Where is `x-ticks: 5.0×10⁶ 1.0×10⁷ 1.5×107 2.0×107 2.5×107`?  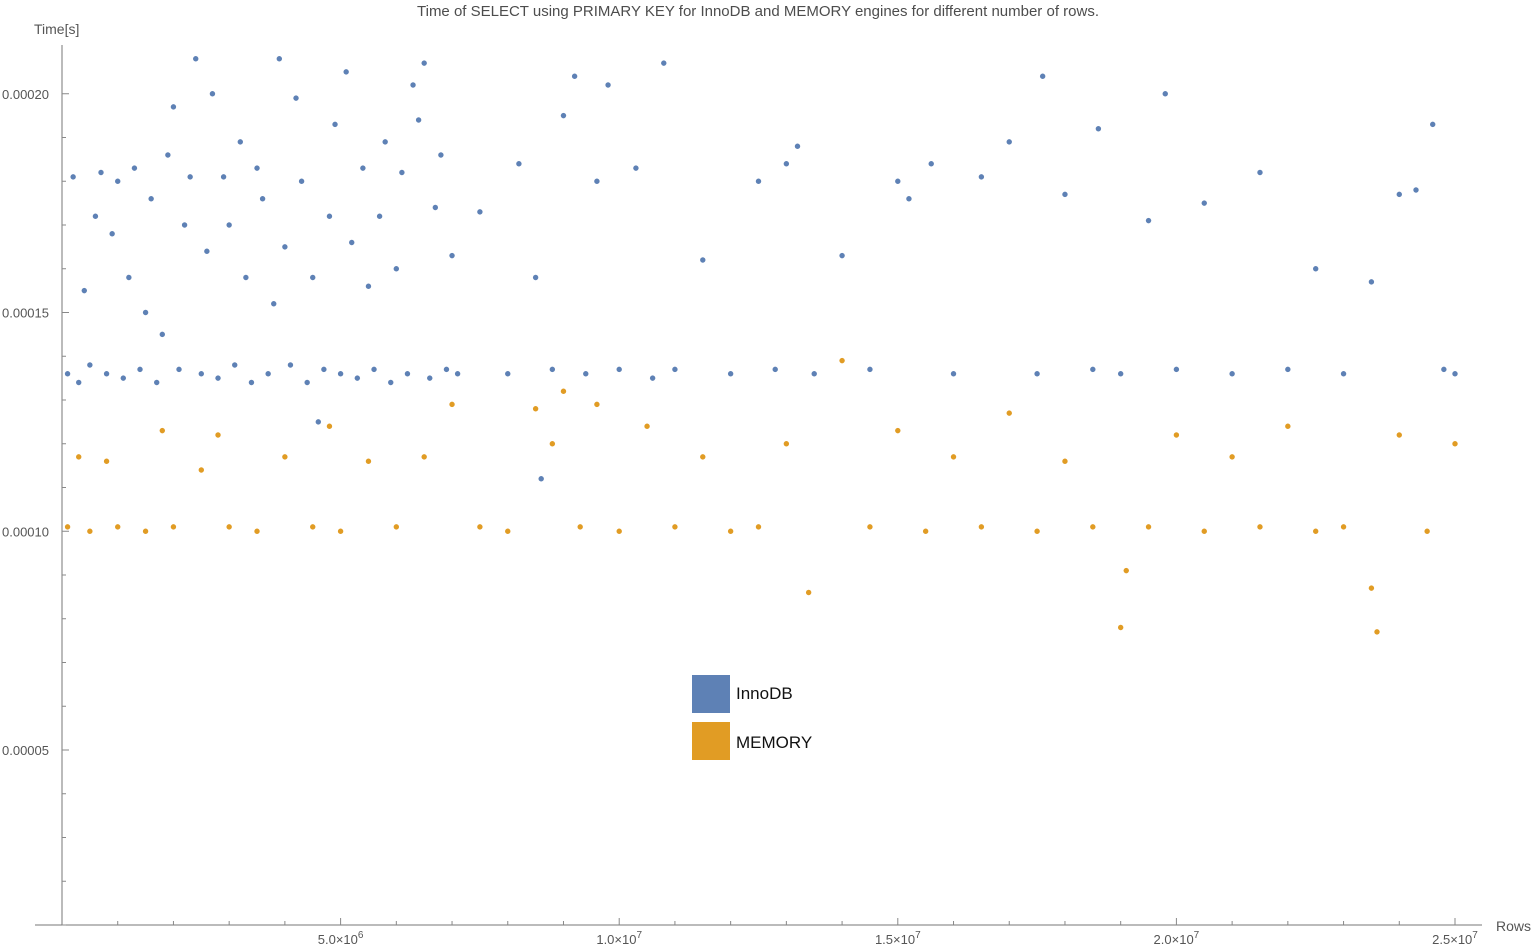 x-ticks: 5.0×10⁶ 1.0×10⁷ 1.5×107 2.0×107 2.5×107 is located at coordinates (797, 932).